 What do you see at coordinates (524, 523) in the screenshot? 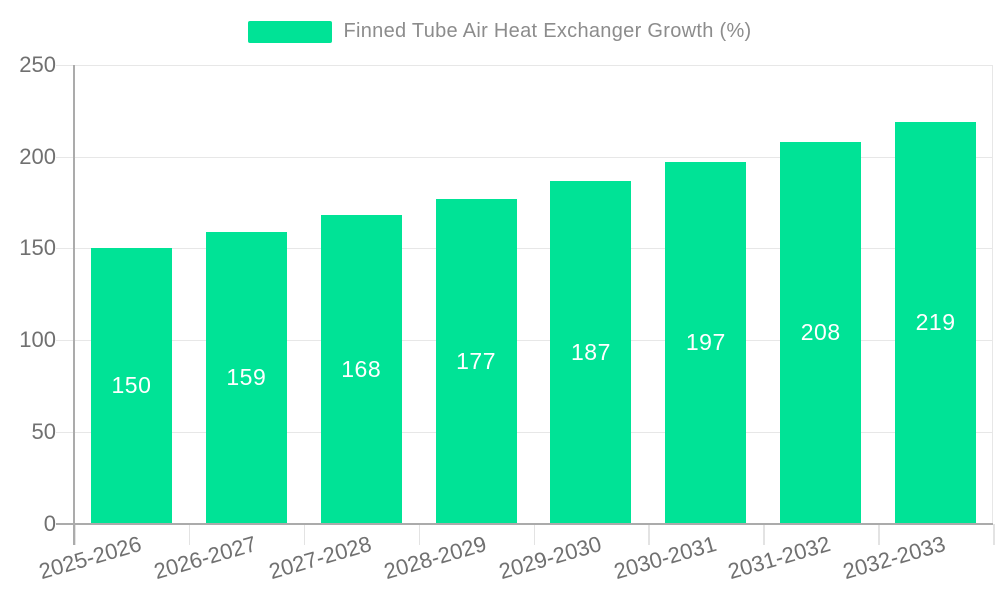
I see `x-axis-line` at bounding box center [524, 523].